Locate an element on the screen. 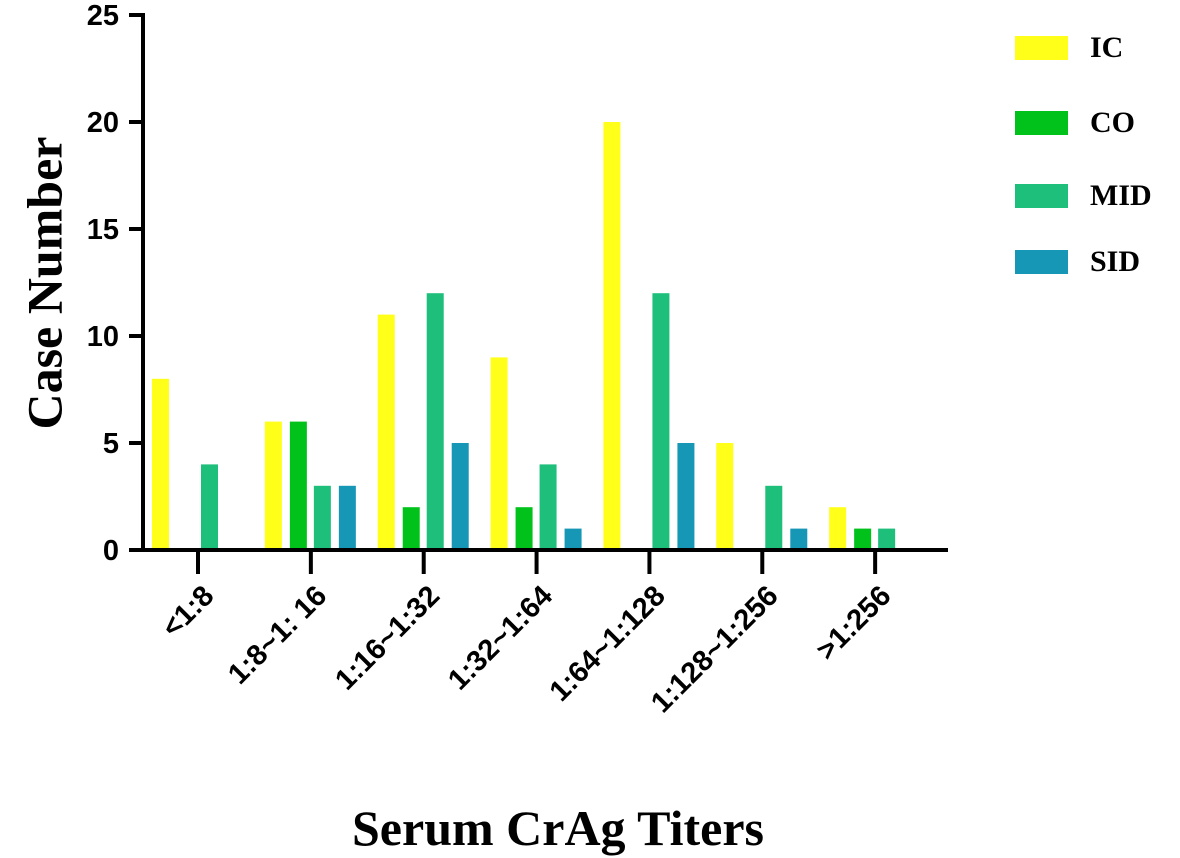 The width and height of the screenshot is (1180, 858). y-tick-label: 10 is located at coordinates (103, 337).